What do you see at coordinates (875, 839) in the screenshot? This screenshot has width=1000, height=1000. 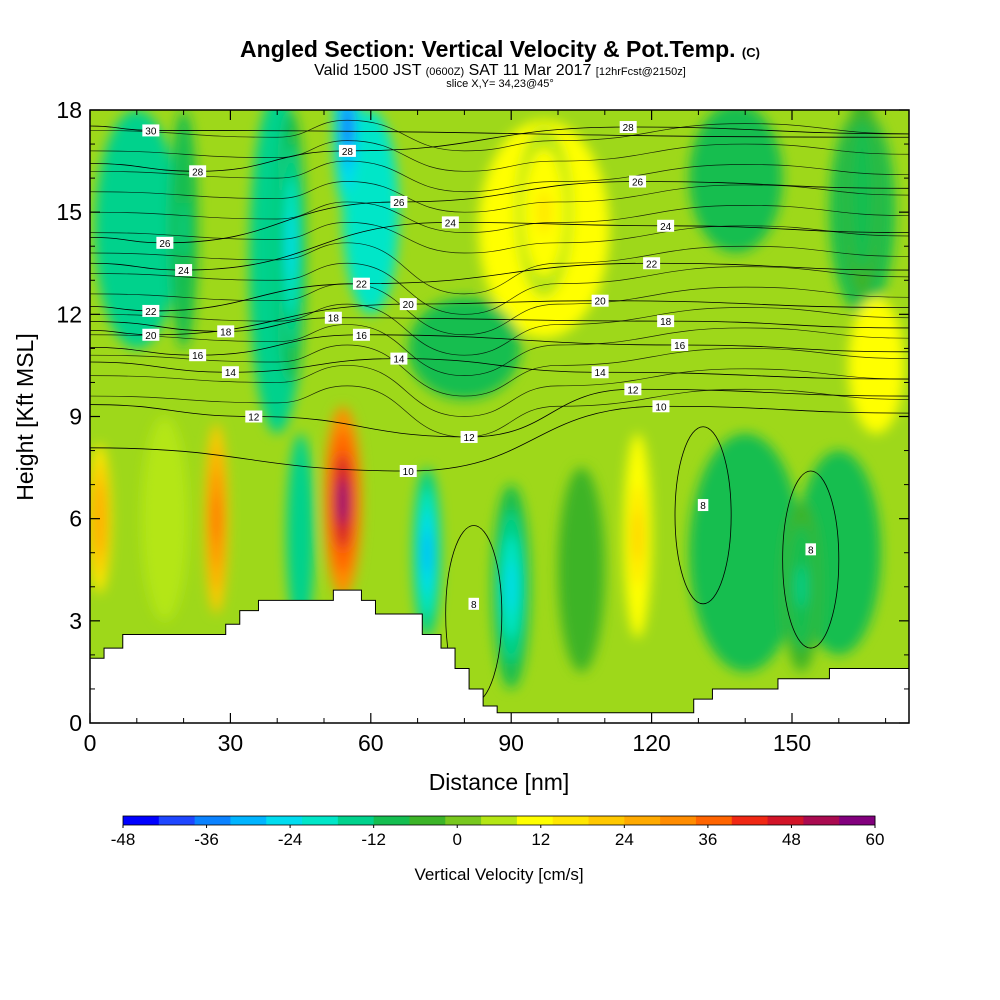 I see `colorbar-tick-label: 60` at bounding box center [875, 839].